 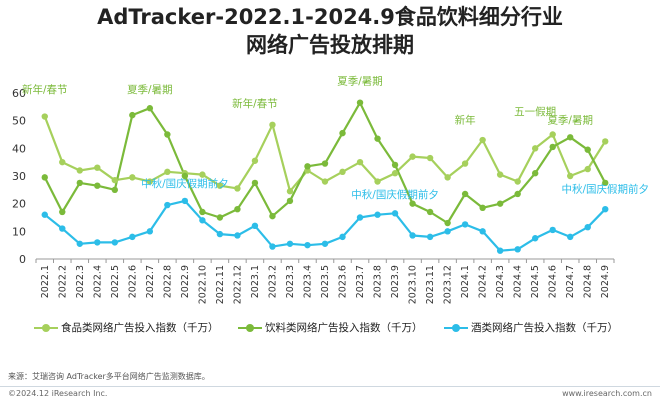 What do you see at coordinates (544, 328) in the screenshot?
I see `legend-label-liquor: 酒类网络广告投入指数（千万）` at bounding box center [544, 328].